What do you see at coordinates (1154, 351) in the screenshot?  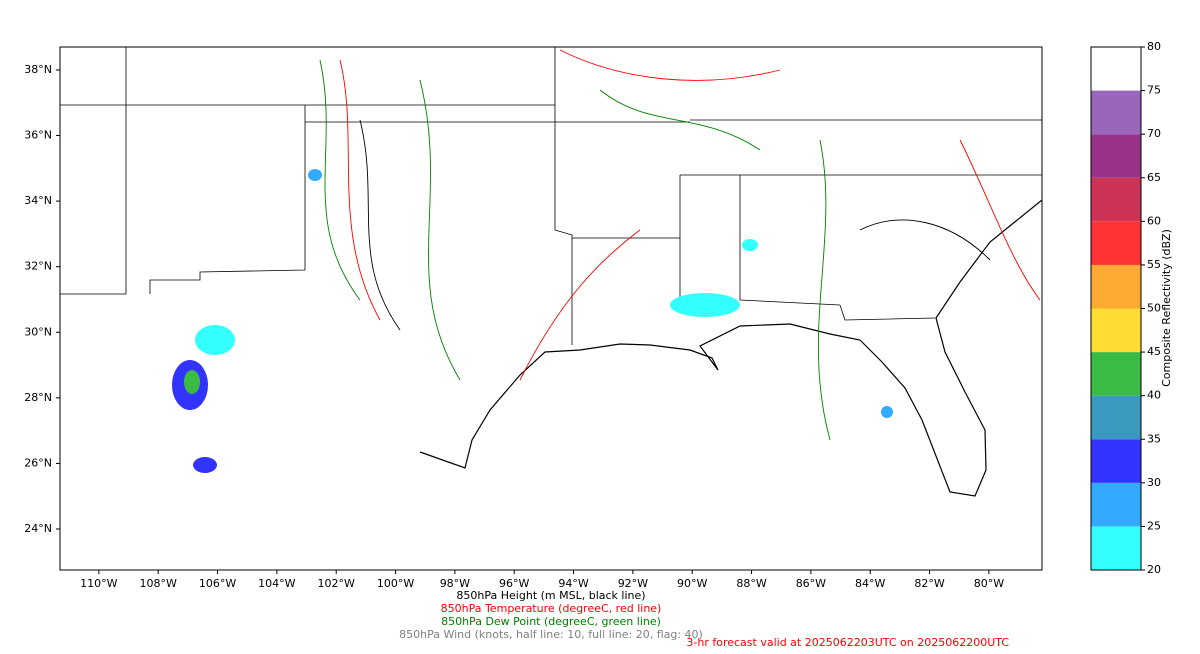 I see `colorbar-tick-label: 45` at bounding box center [1154, 351].